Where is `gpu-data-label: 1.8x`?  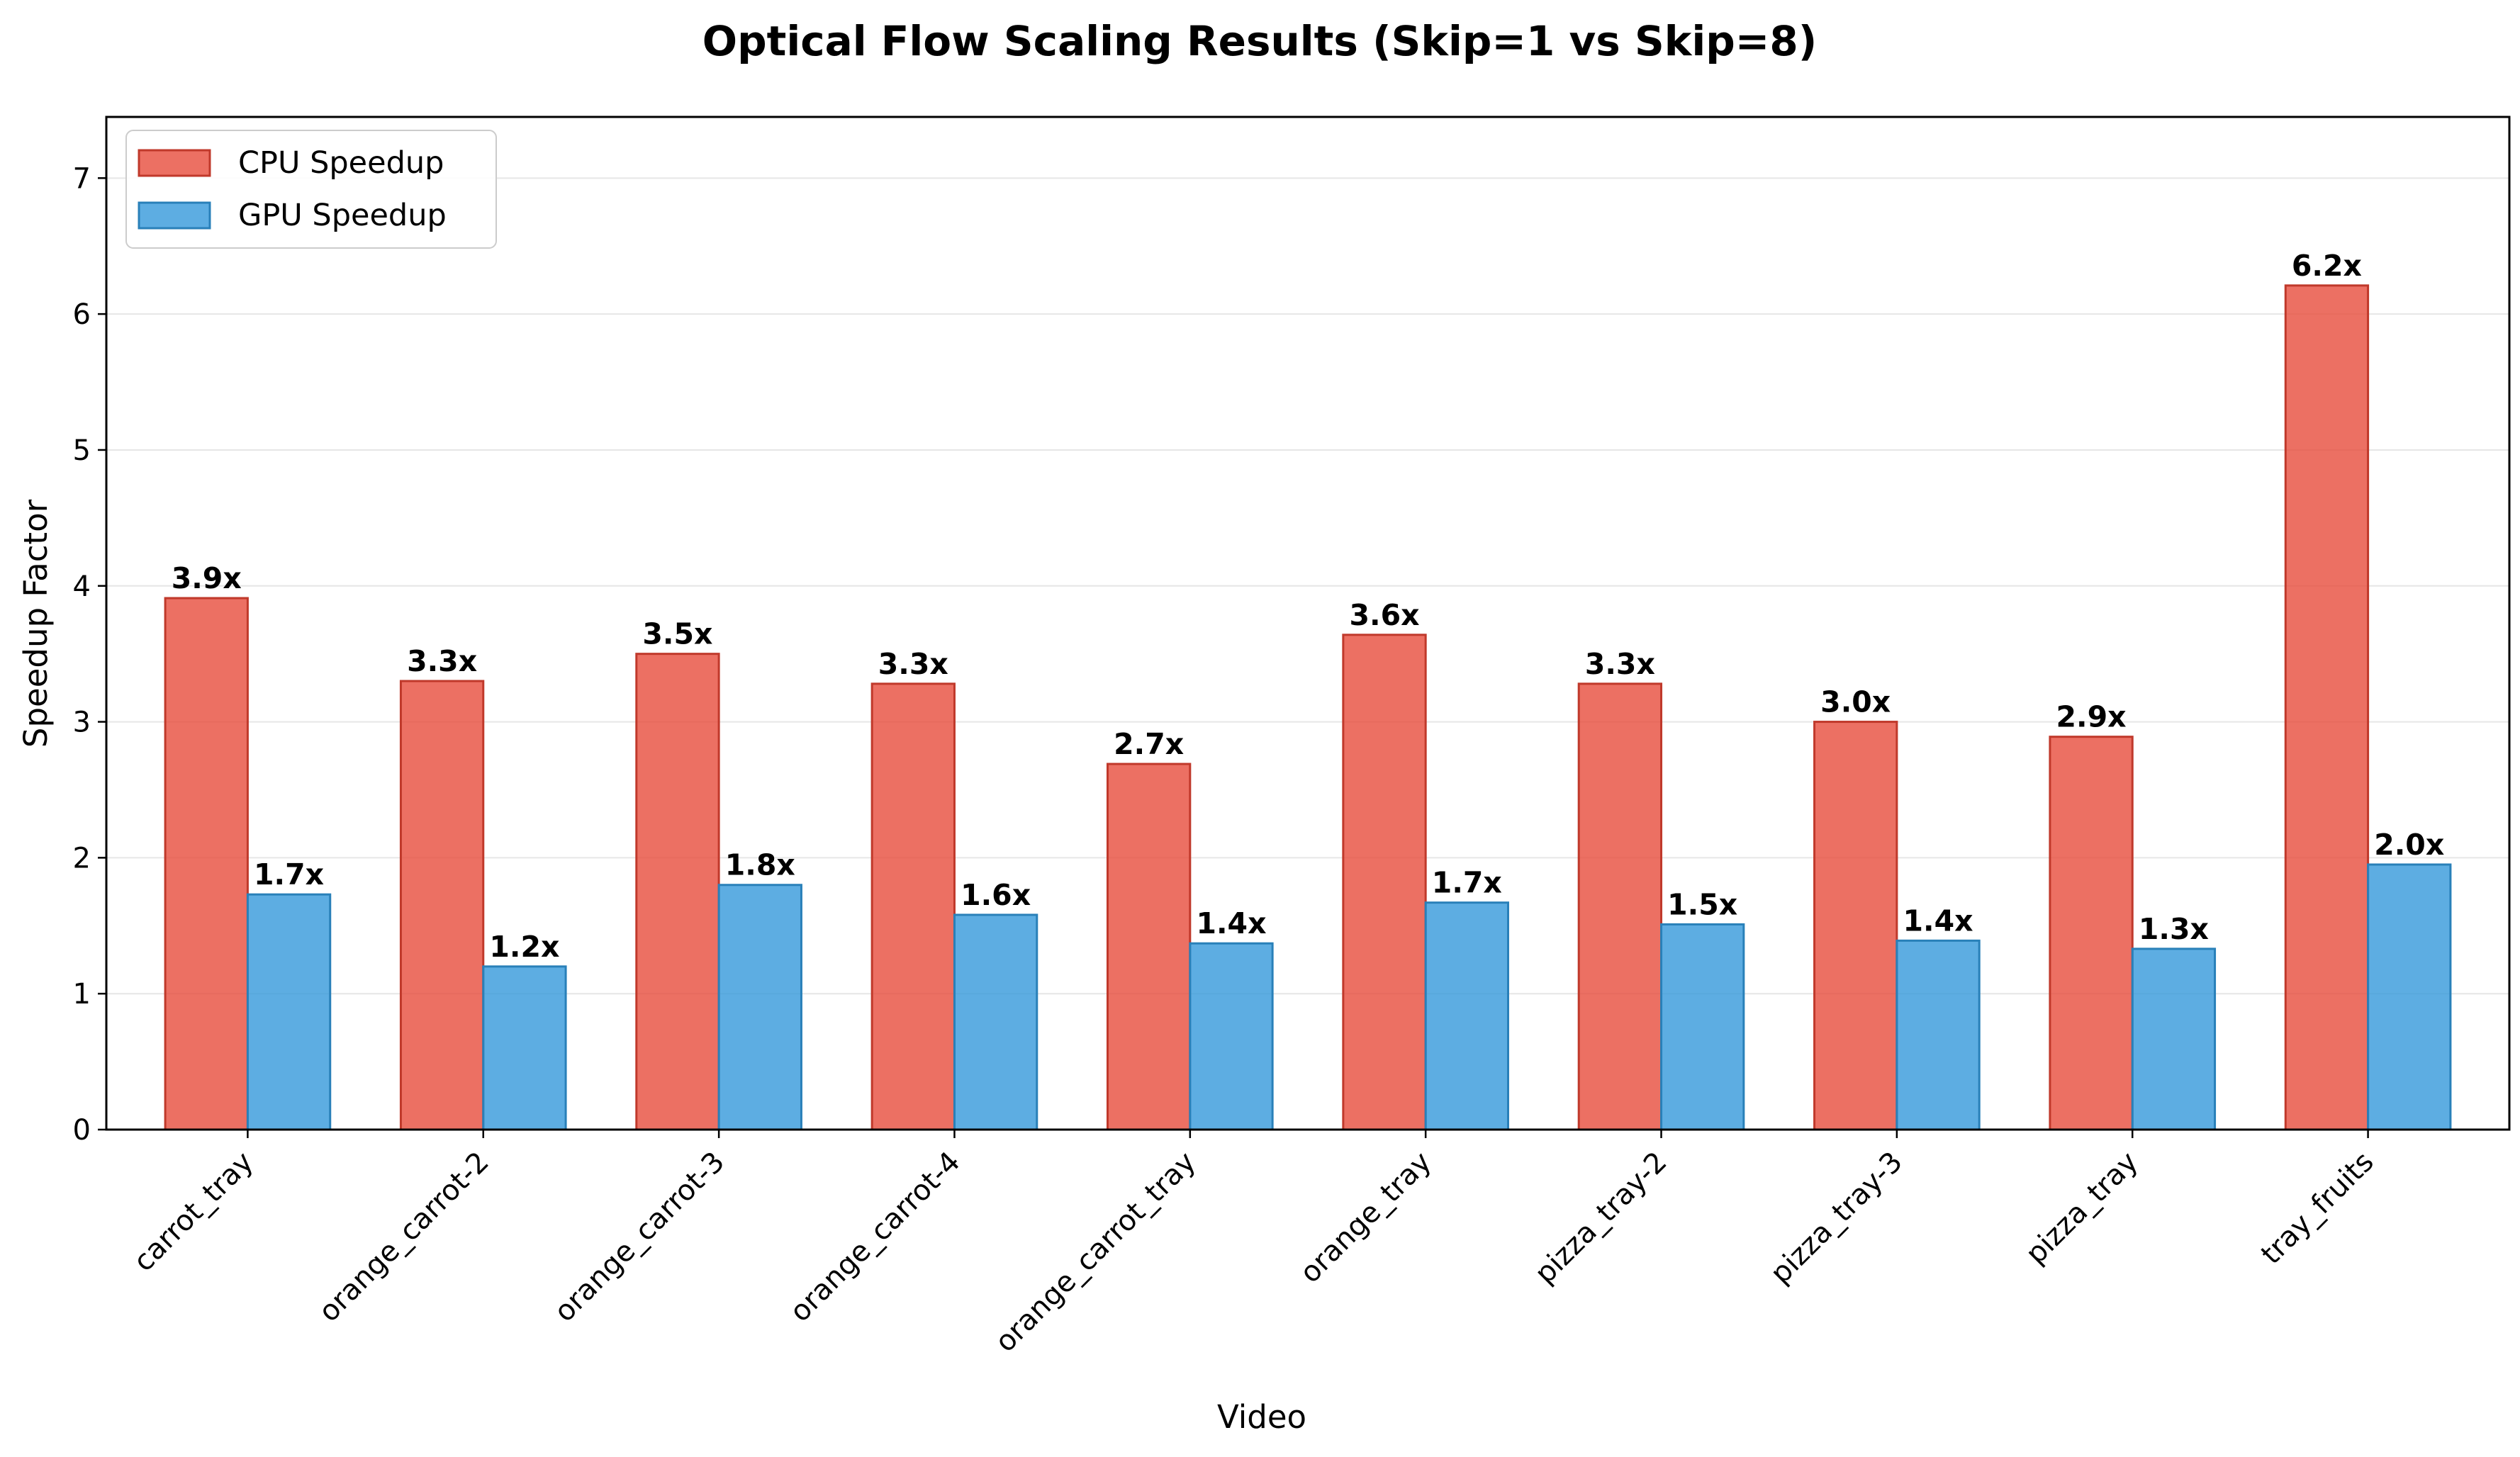
gpu-data-label: 1.8x is located at coordinates (760, 865).